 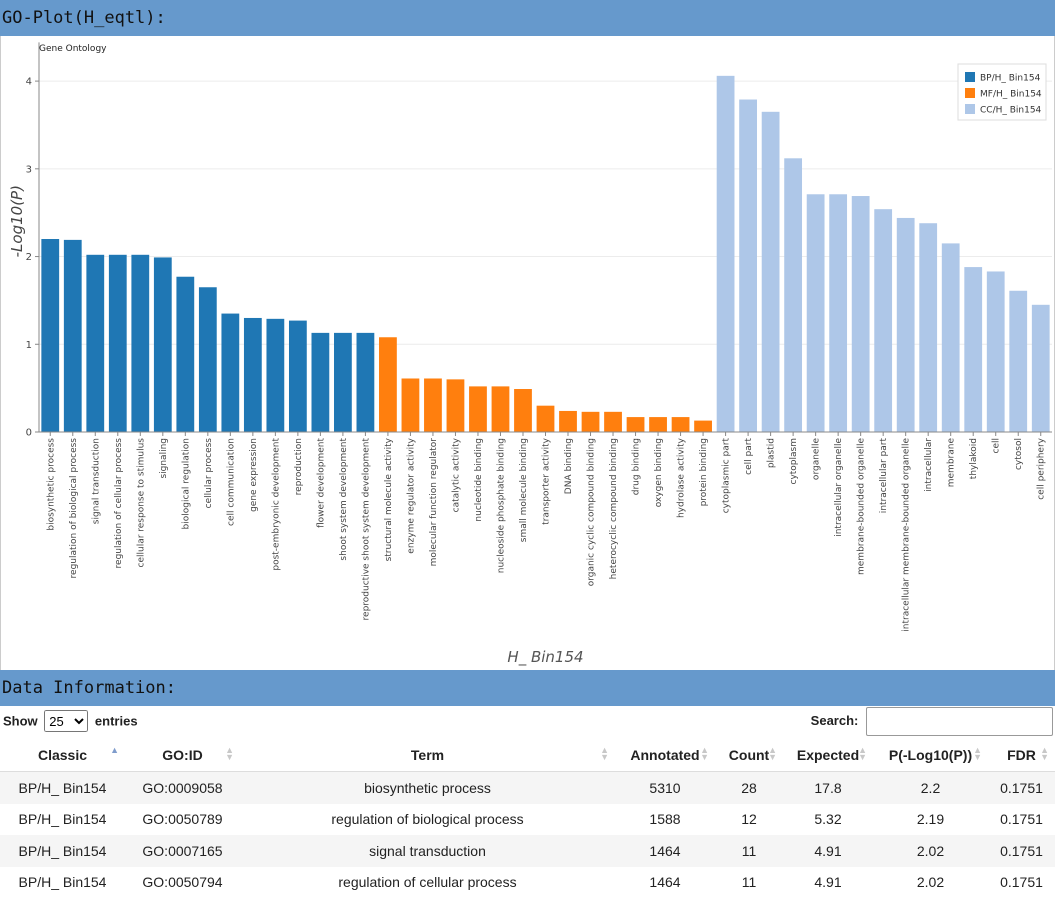 What do you see at coordinates (929, 465) in the screenshot?
I see `x-tick-label: intracellular` at bounding box center [929, 465].